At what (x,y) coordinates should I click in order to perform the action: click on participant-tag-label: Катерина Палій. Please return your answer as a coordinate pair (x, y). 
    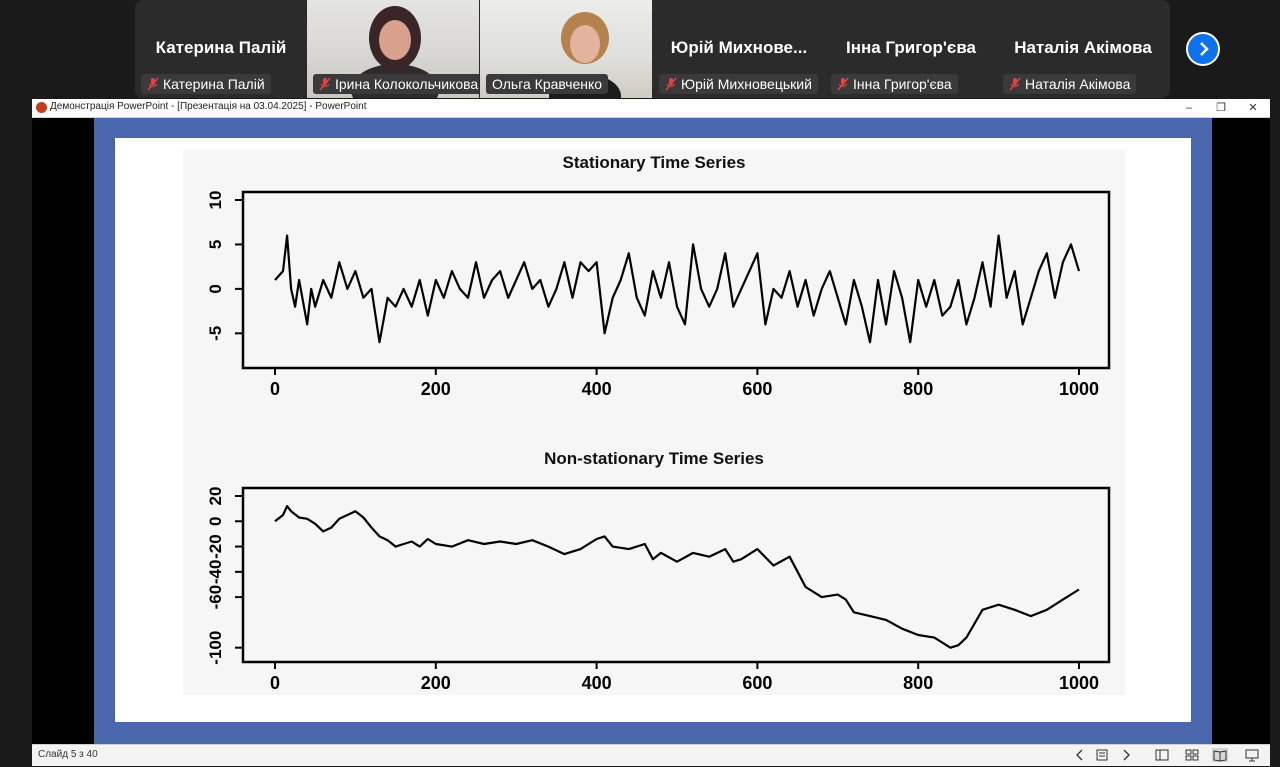
    Looking at the image, I should click on (214, 84).